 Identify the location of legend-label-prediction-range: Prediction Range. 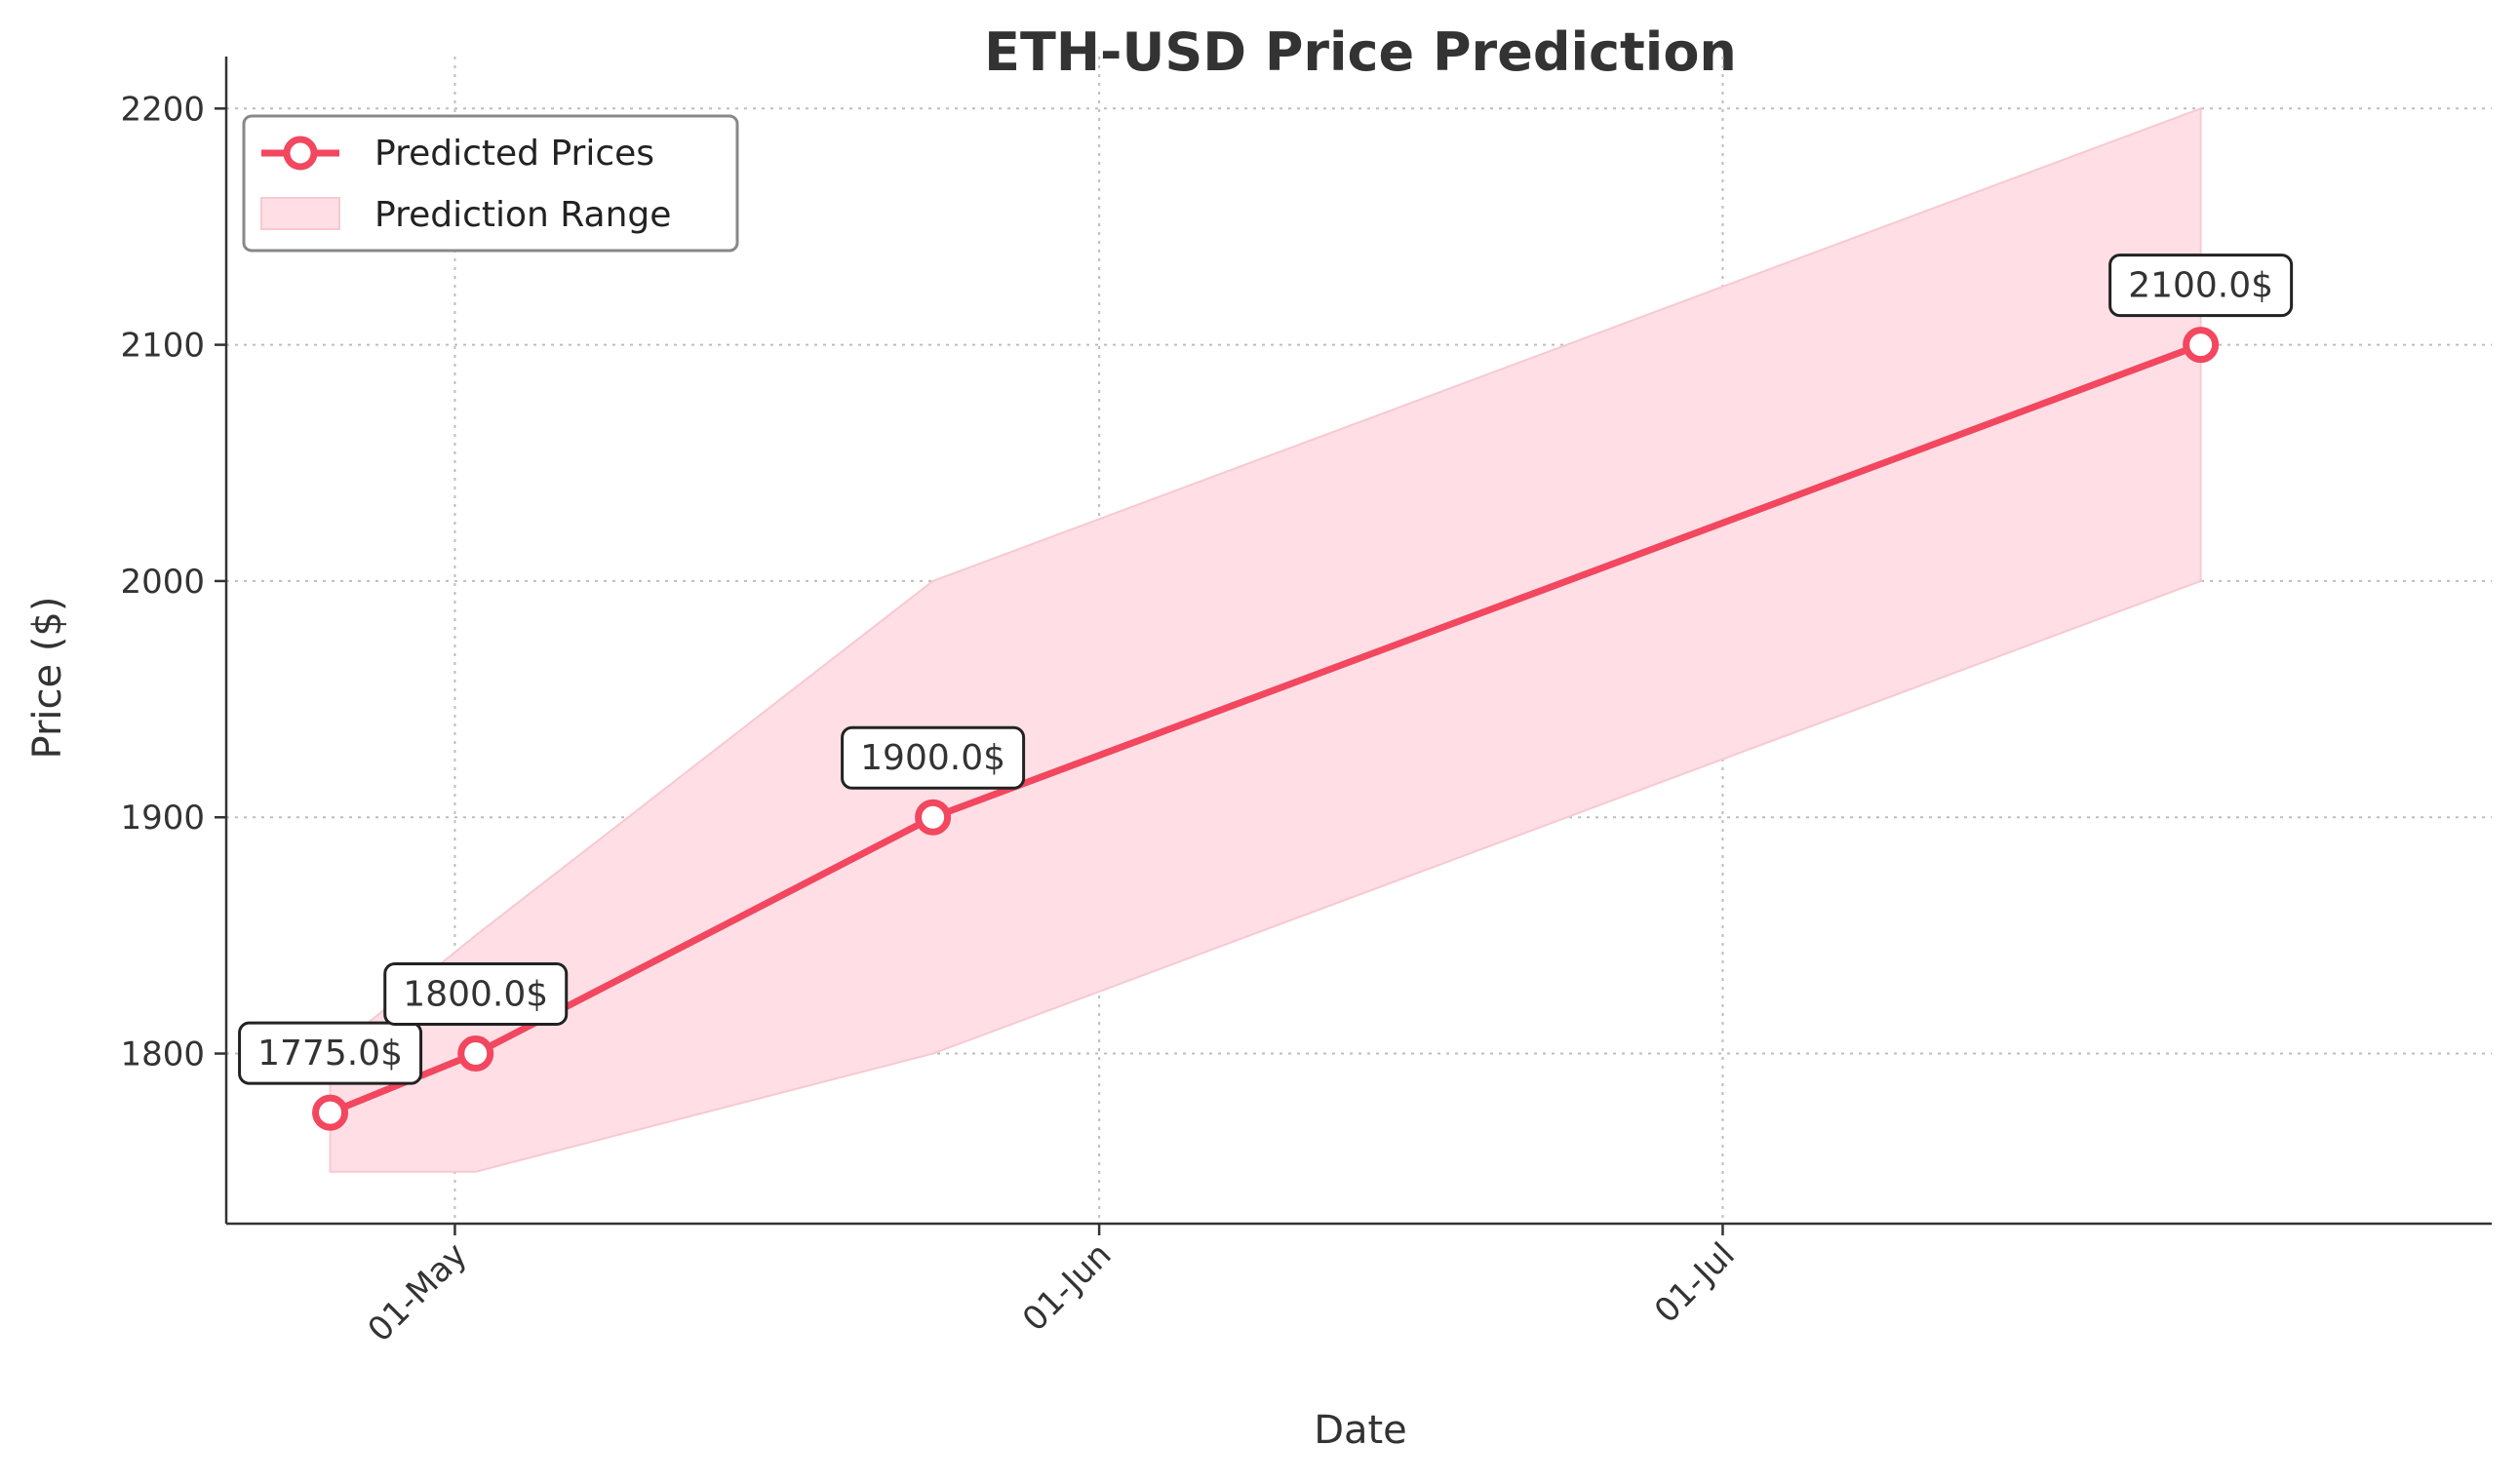
(522, 215).